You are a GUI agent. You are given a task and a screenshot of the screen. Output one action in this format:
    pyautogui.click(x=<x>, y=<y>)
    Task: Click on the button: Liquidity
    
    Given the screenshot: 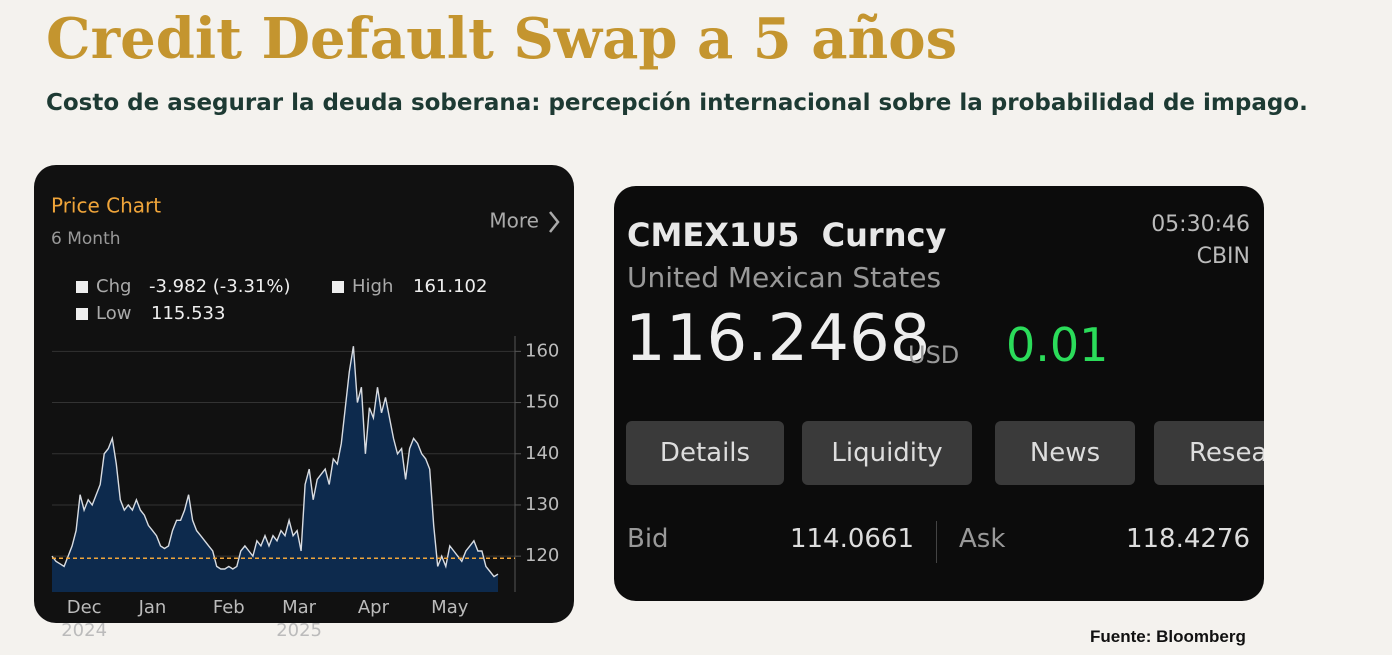 What is the action you would take?
    pyautogui.click(x=887, y=453)
    